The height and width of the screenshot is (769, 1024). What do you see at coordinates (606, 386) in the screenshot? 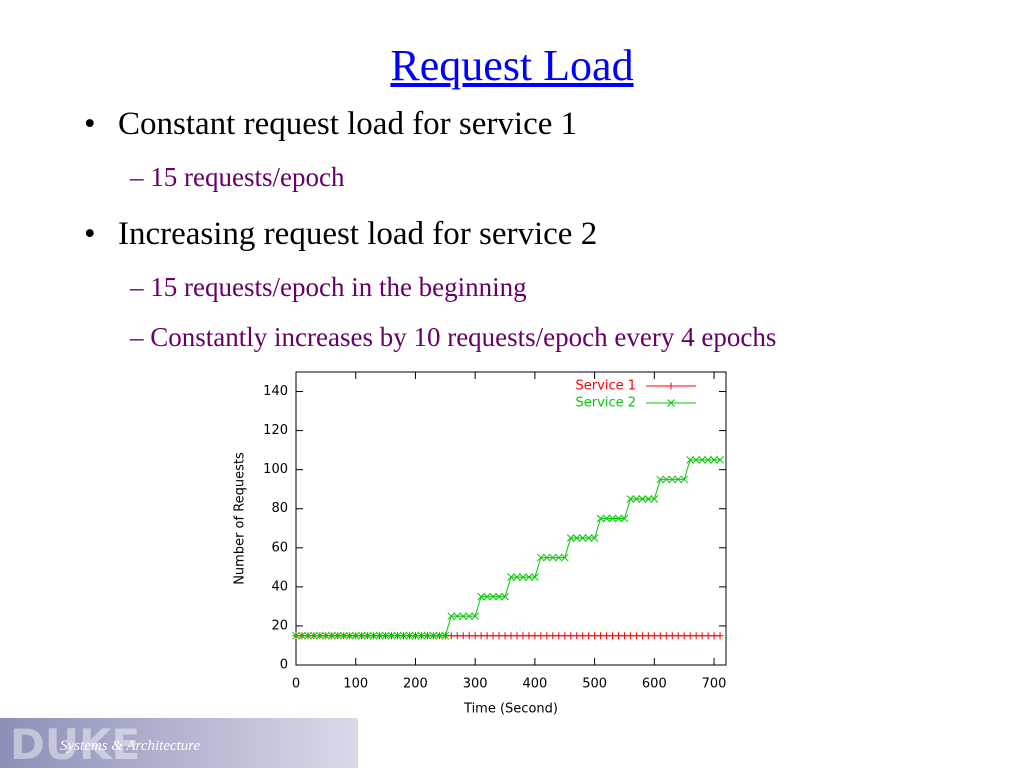
I see `legend-label: Service 1` at bounding box center [606, 386].